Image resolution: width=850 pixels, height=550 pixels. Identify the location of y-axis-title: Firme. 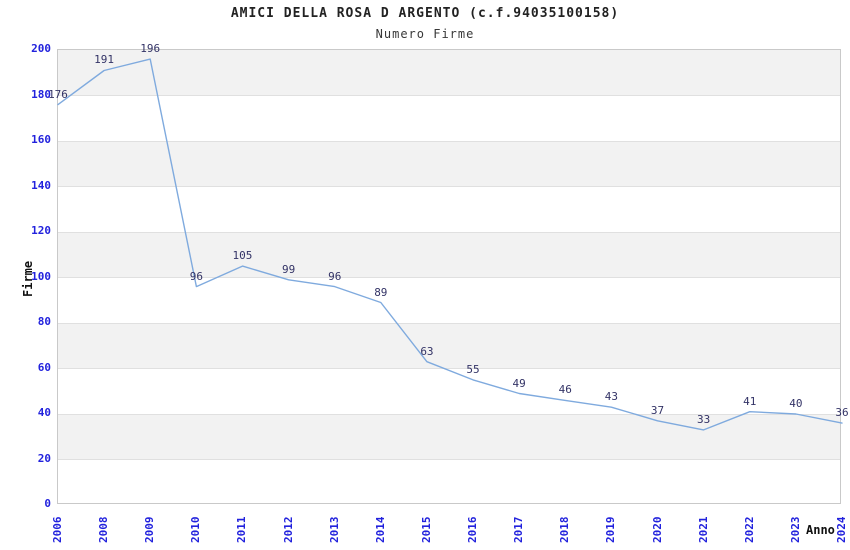
(28, 278).